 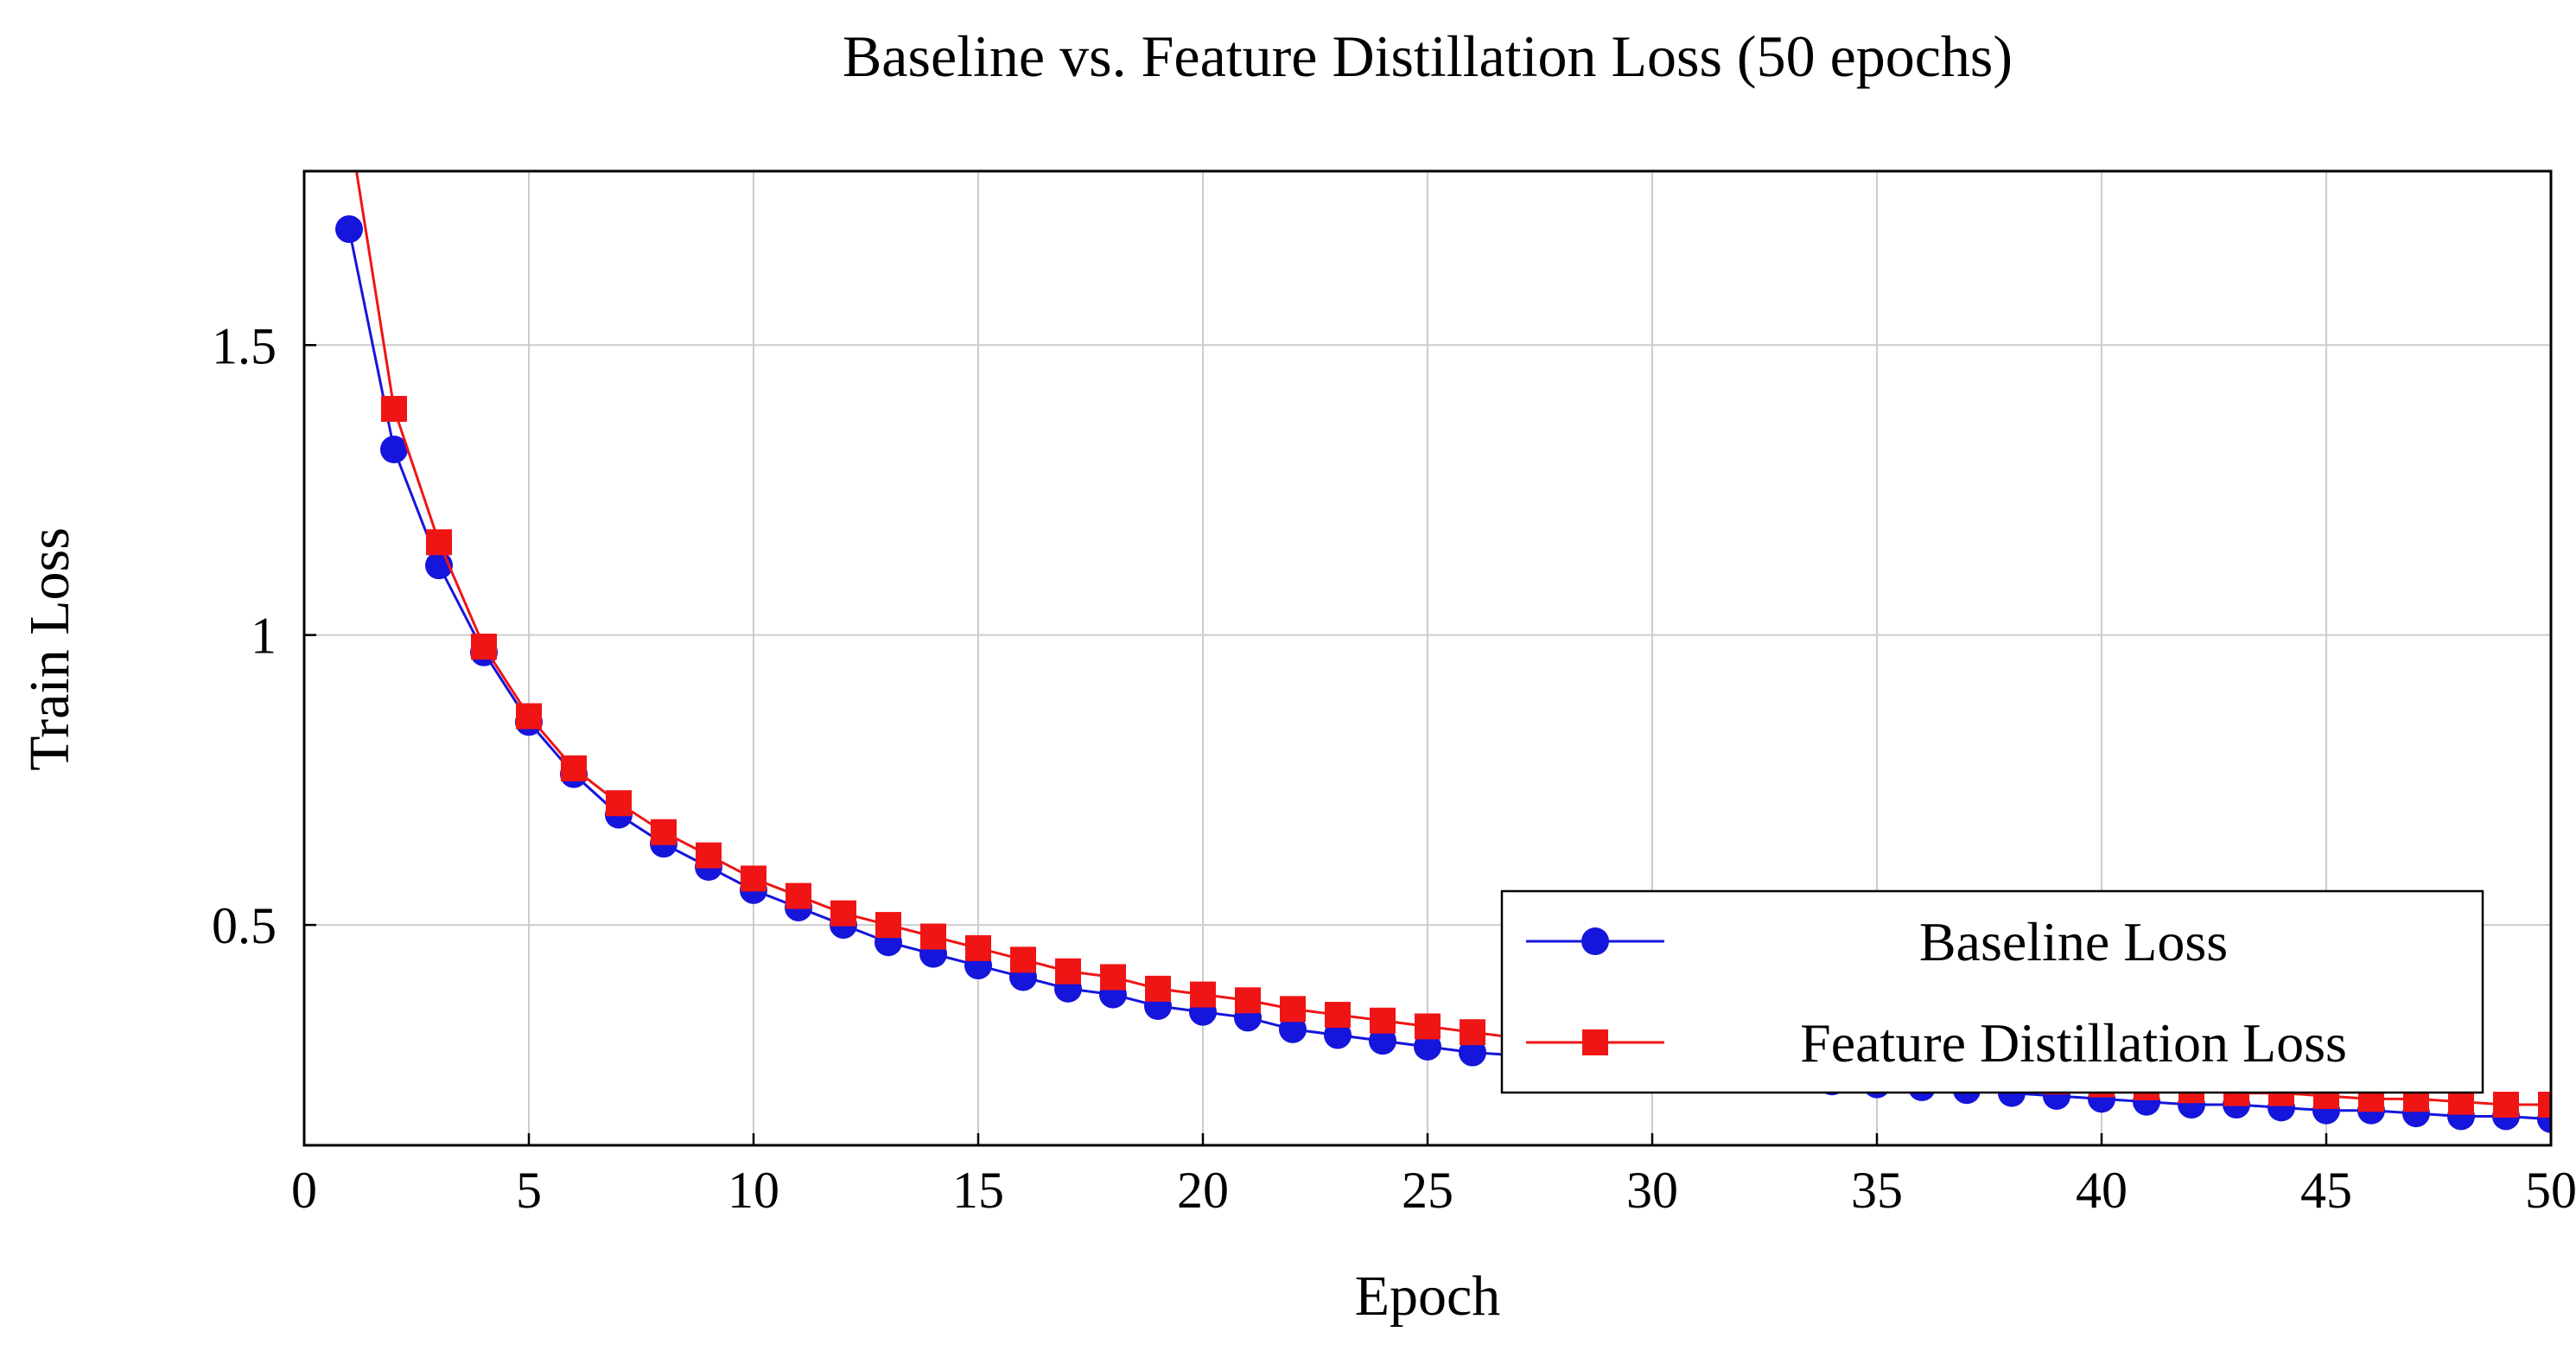 What do you see at coordinates (1595, 1042) in the screenshot?
I see `legend-marker-square` at bounding box center [1595, 1042].